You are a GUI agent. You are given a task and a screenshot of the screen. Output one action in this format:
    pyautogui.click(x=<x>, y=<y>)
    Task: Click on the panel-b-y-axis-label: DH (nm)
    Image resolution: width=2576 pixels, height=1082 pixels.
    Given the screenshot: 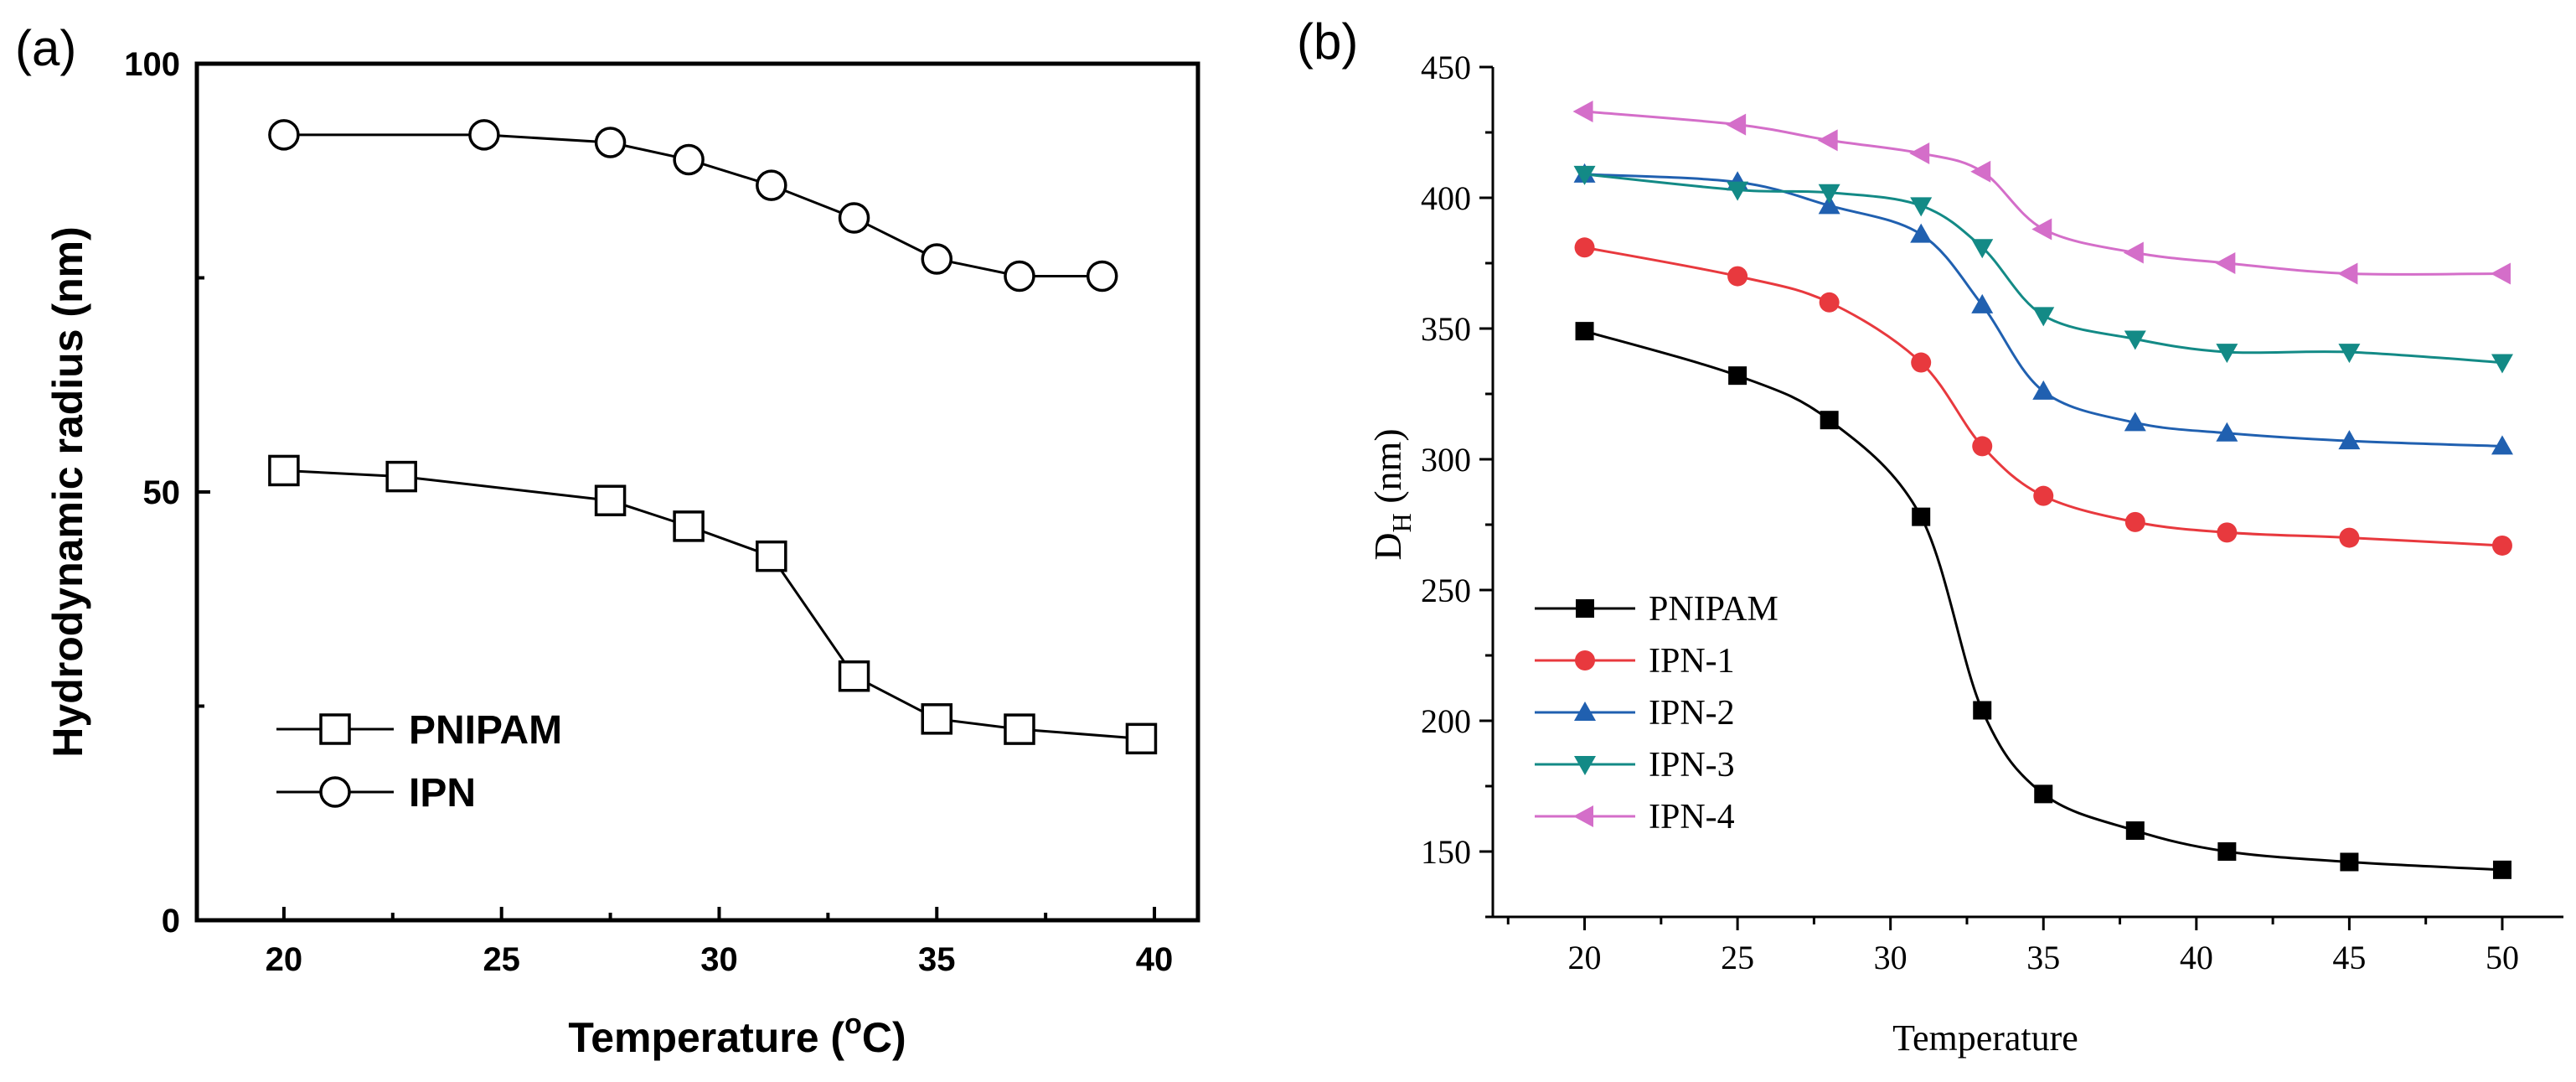 What is the action you would take?
    pyautogui.click(x=1391, y=494)
    